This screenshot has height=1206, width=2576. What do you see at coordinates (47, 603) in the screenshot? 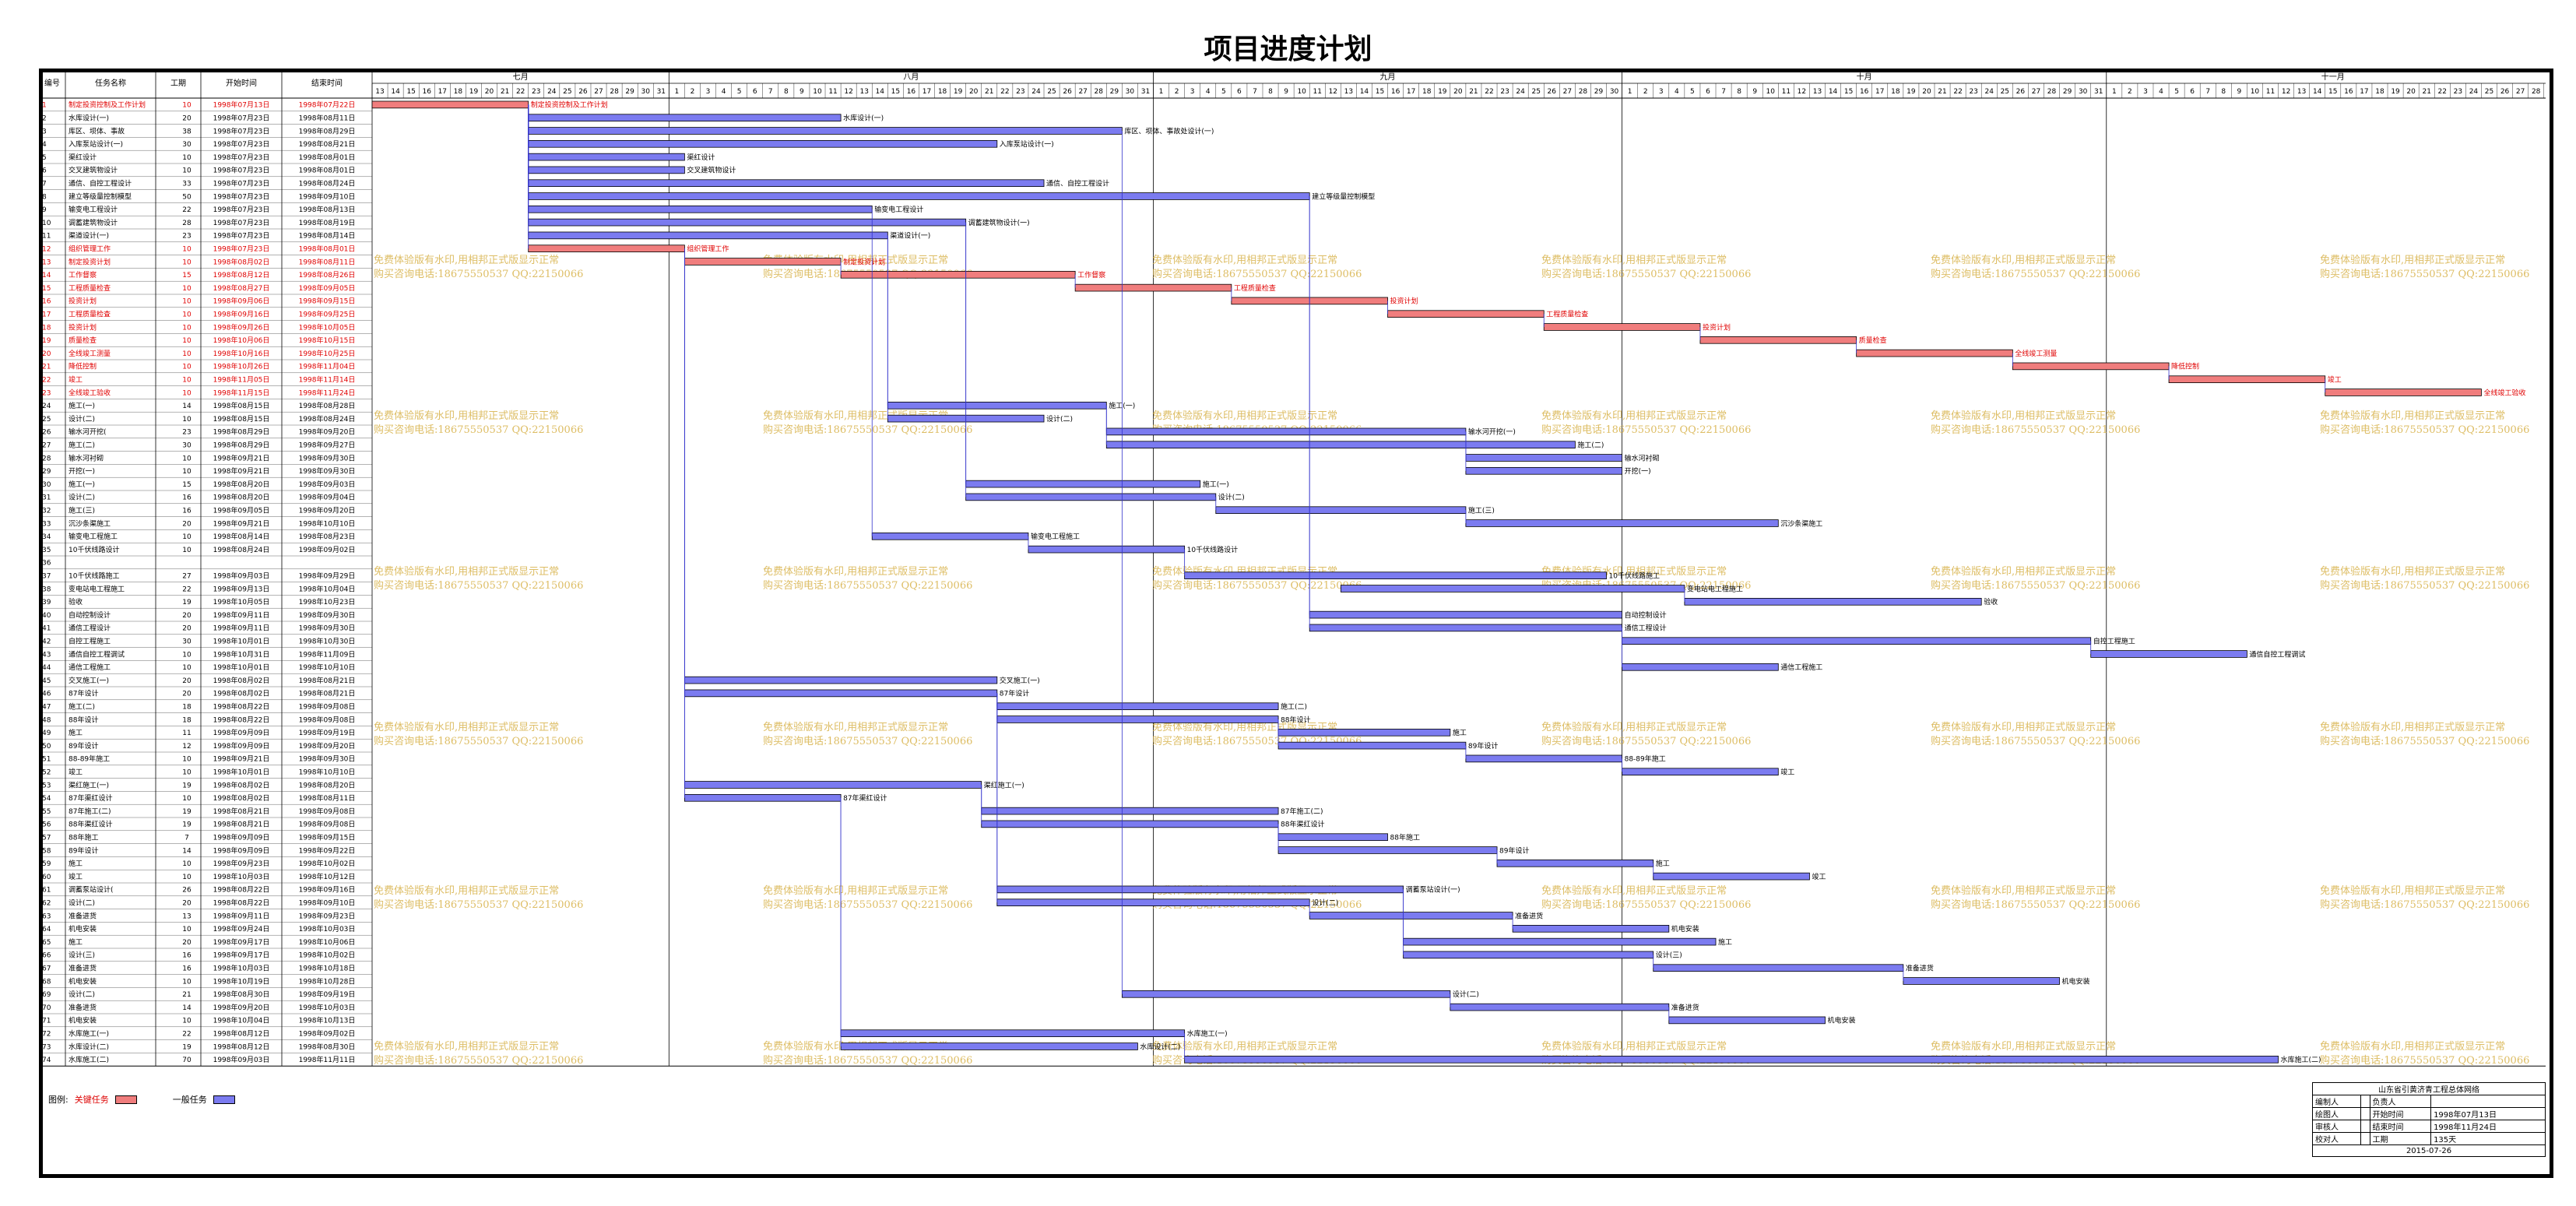
I see `task-id: 39` at bounding box center [47, 603].